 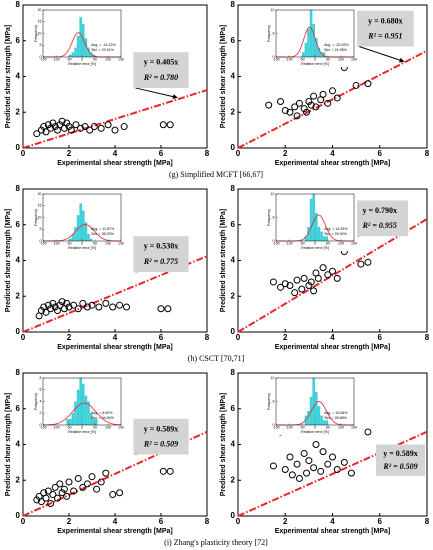 What do you see at coordinates (115, 531) in the screenshot?
I see `x-axis-label: Experimental shear strength [MPa]` at bounding box center [115, 531].